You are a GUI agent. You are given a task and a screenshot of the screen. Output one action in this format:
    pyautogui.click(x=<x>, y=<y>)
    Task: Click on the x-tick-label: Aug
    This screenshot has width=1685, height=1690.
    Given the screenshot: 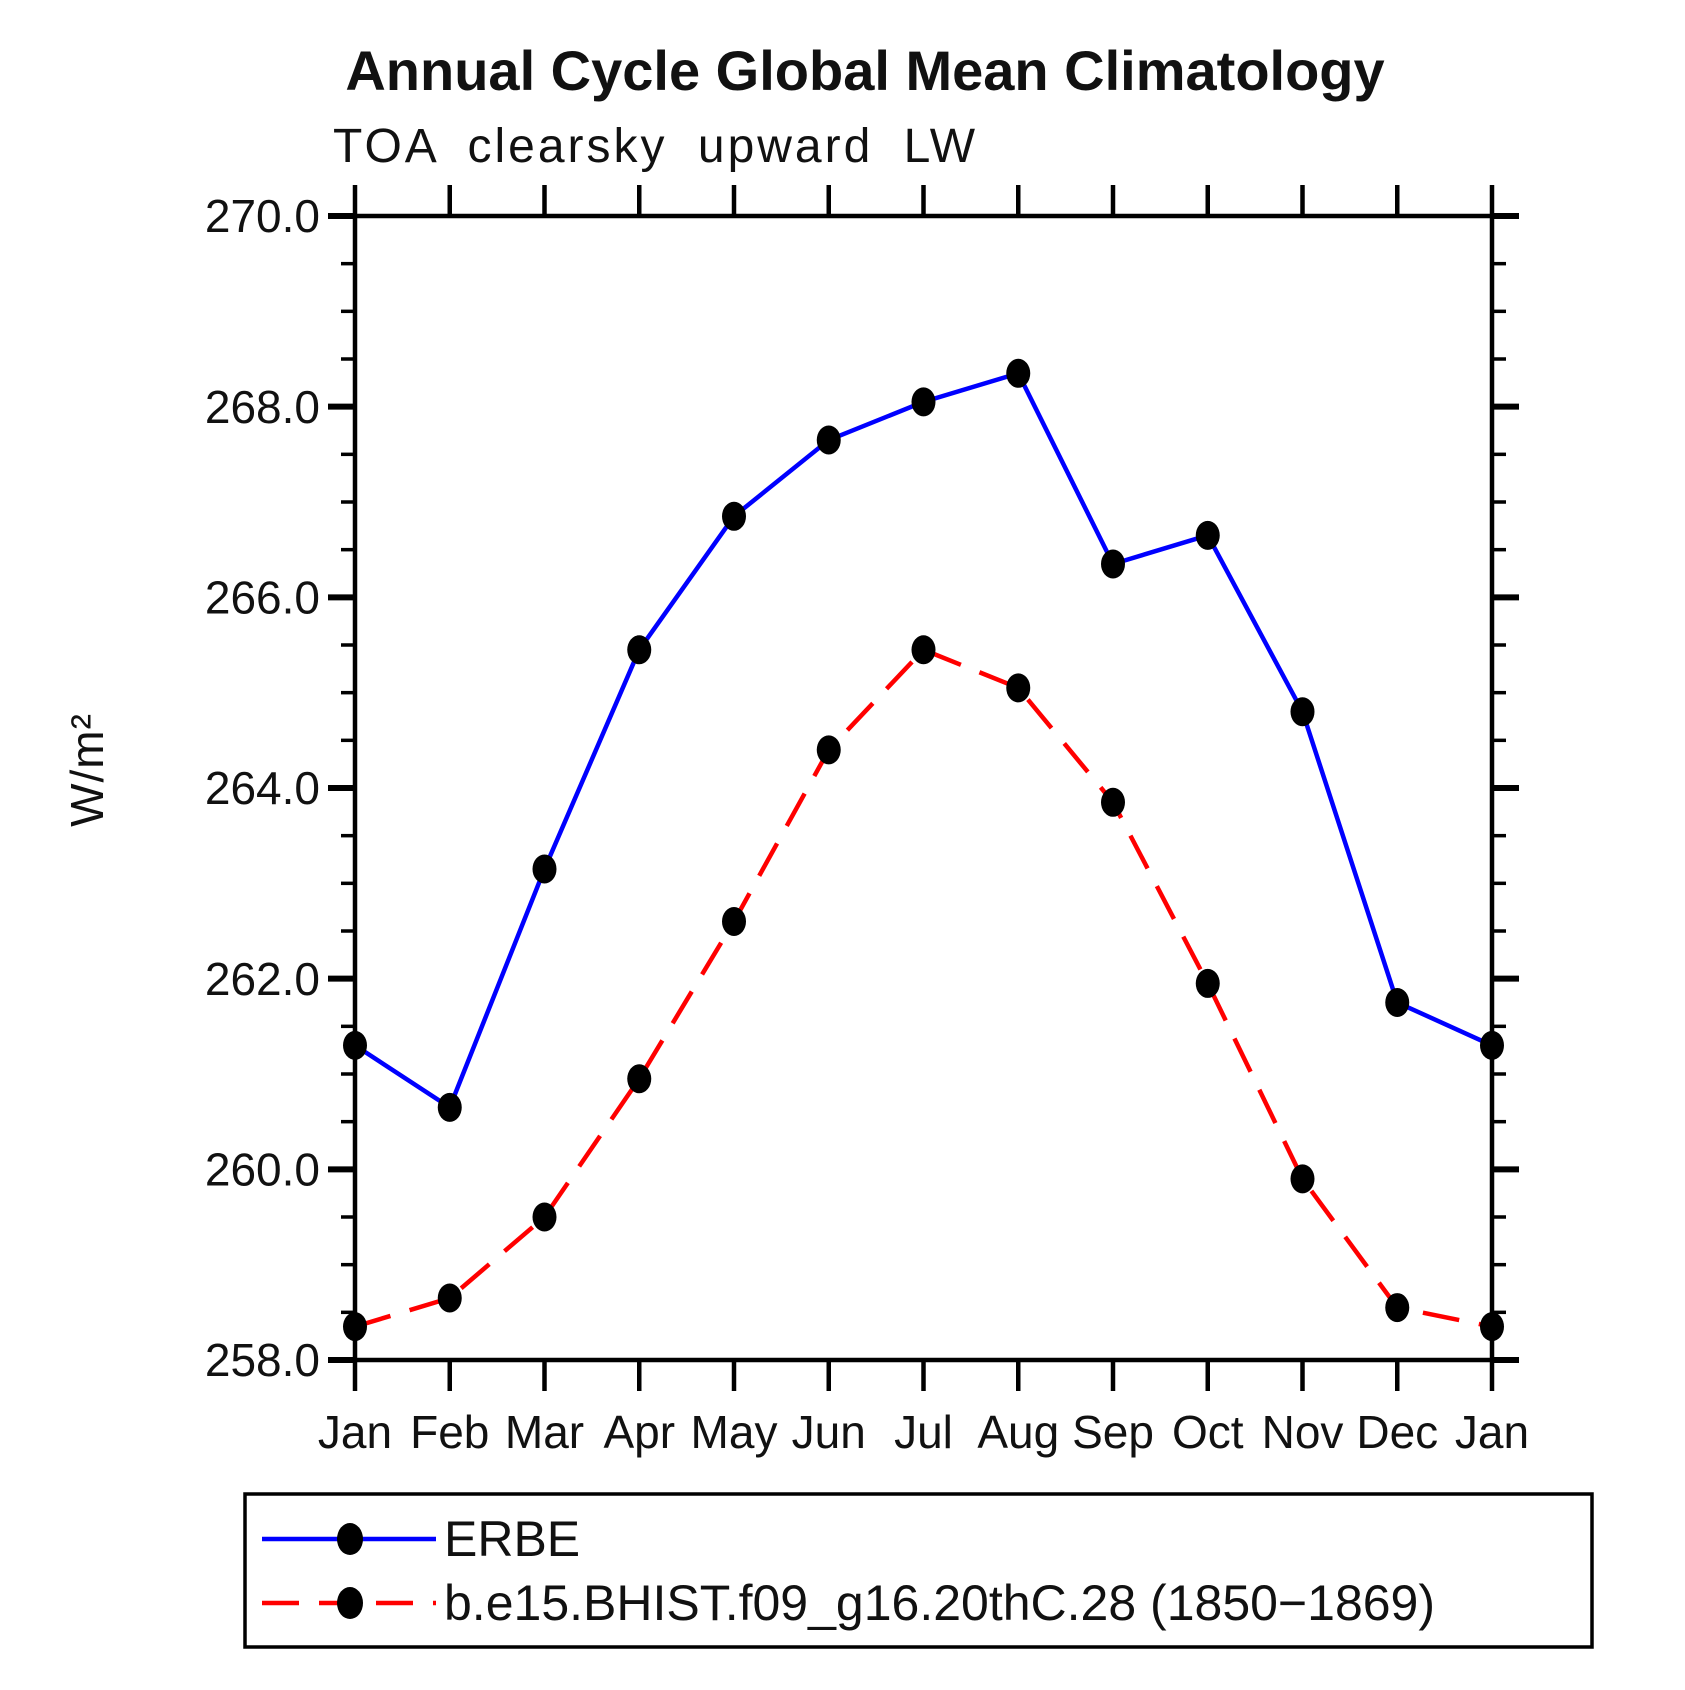 What is the action you would take?
    pyautogui.click(x=1018, y=1432)
    